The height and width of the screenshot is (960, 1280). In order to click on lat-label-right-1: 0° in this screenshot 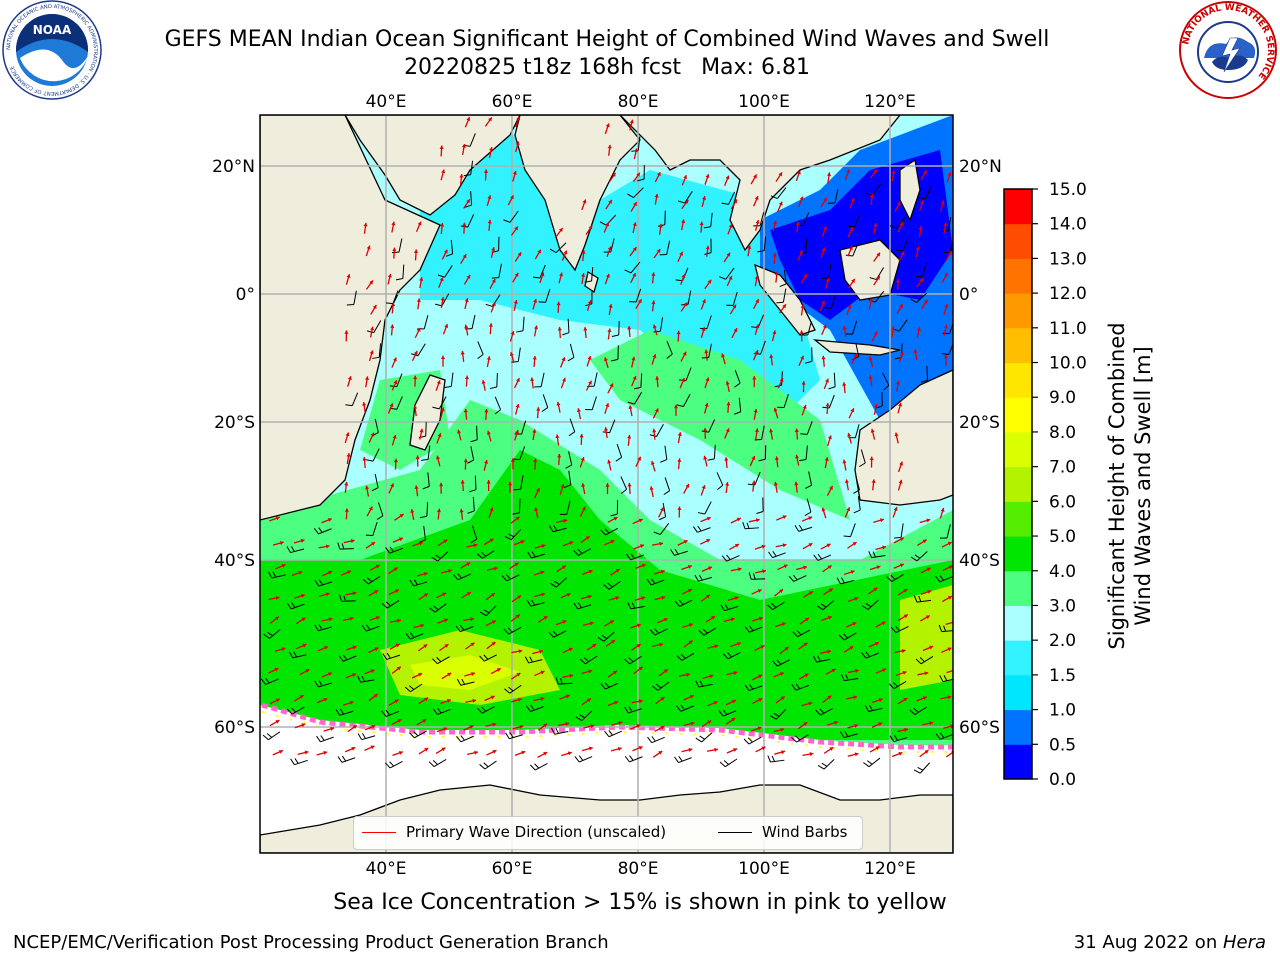, I will do `click(968, 295)`.